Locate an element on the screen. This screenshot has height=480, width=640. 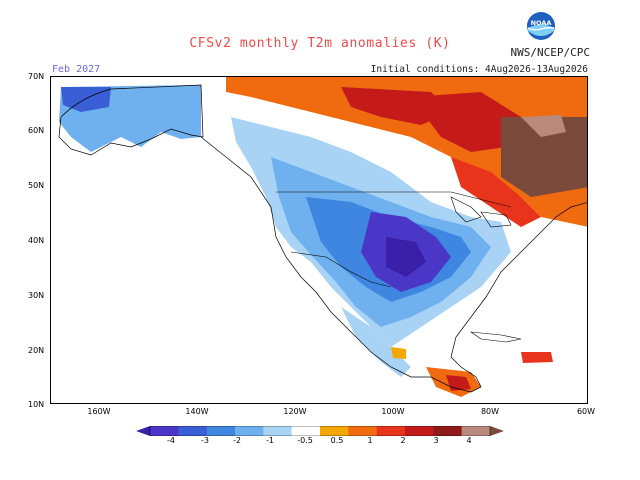
chart-title: CFSv2 monthly T2m anomalies (K) is located at coordinates (320, 43).